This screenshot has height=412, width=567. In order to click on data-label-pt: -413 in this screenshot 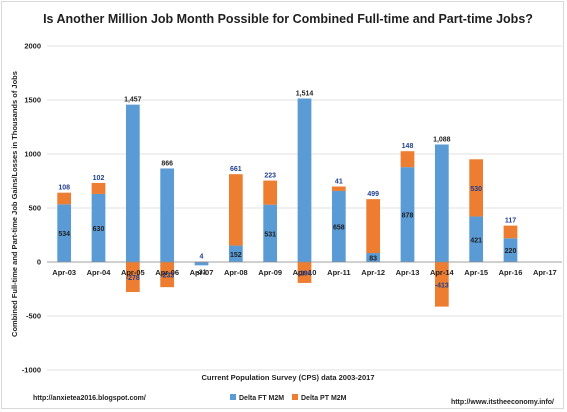, I will do `click(442, 285)`.